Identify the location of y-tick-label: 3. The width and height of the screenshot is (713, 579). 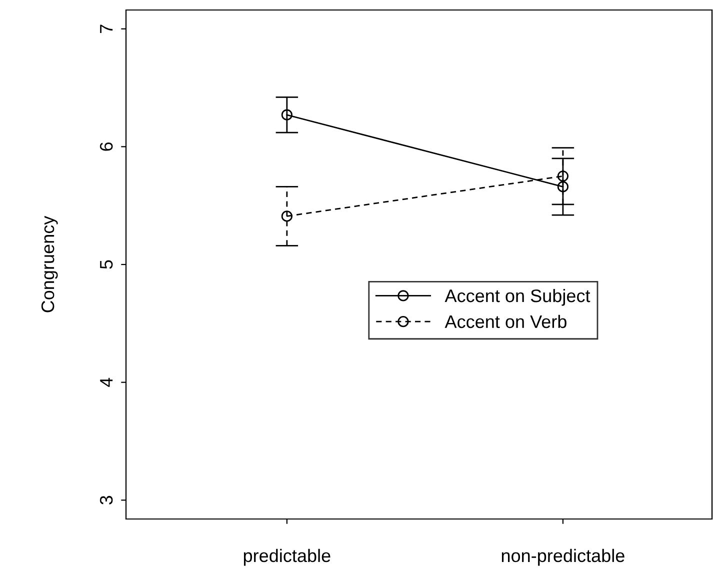
(106, 500).